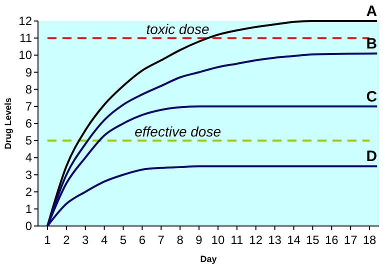  What do you see at coordinates (237, 240) in the screenshot?
I see `x-tick-label: 11` at bounding box center [237, 240].